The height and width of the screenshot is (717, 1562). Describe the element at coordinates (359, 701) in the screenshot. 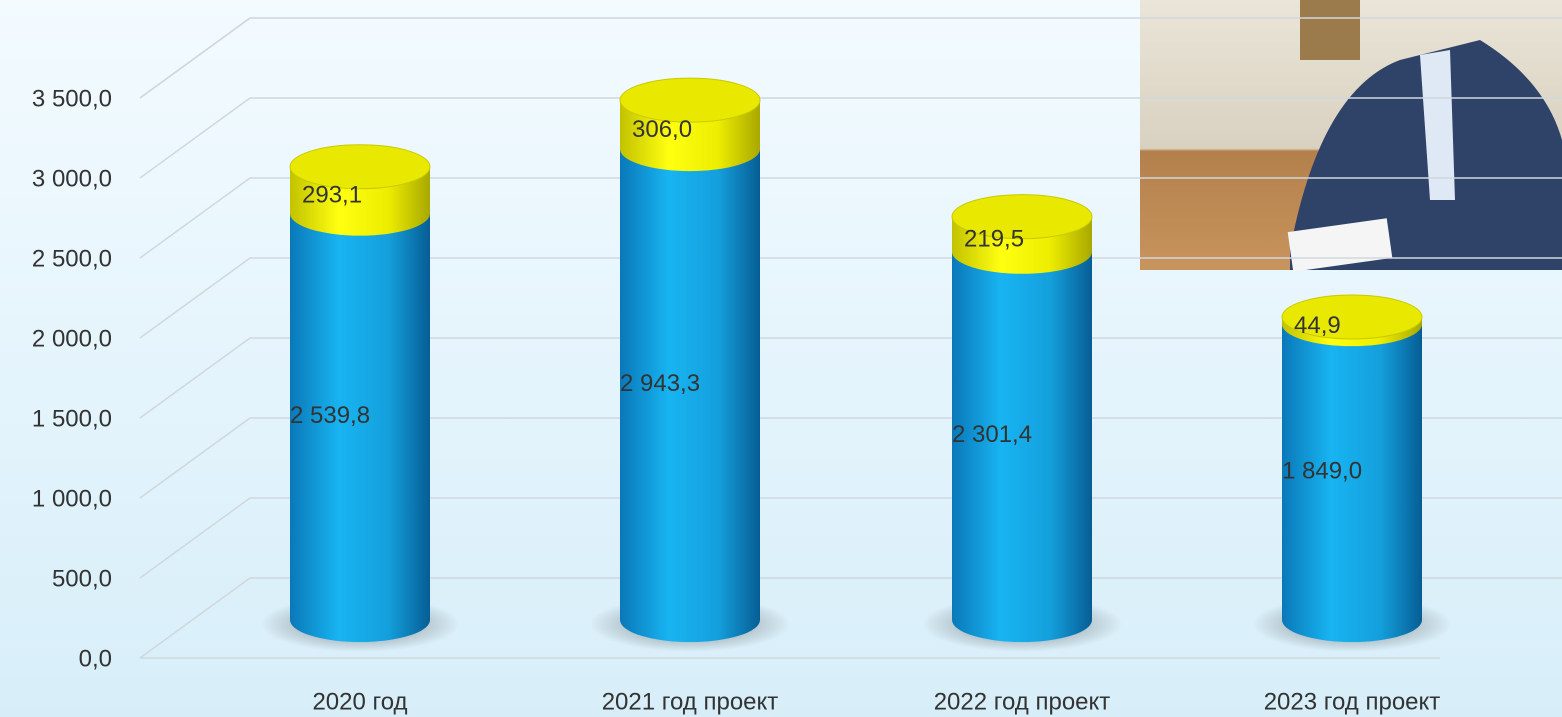

I see `x-tick-label: 2020 год` at that location.